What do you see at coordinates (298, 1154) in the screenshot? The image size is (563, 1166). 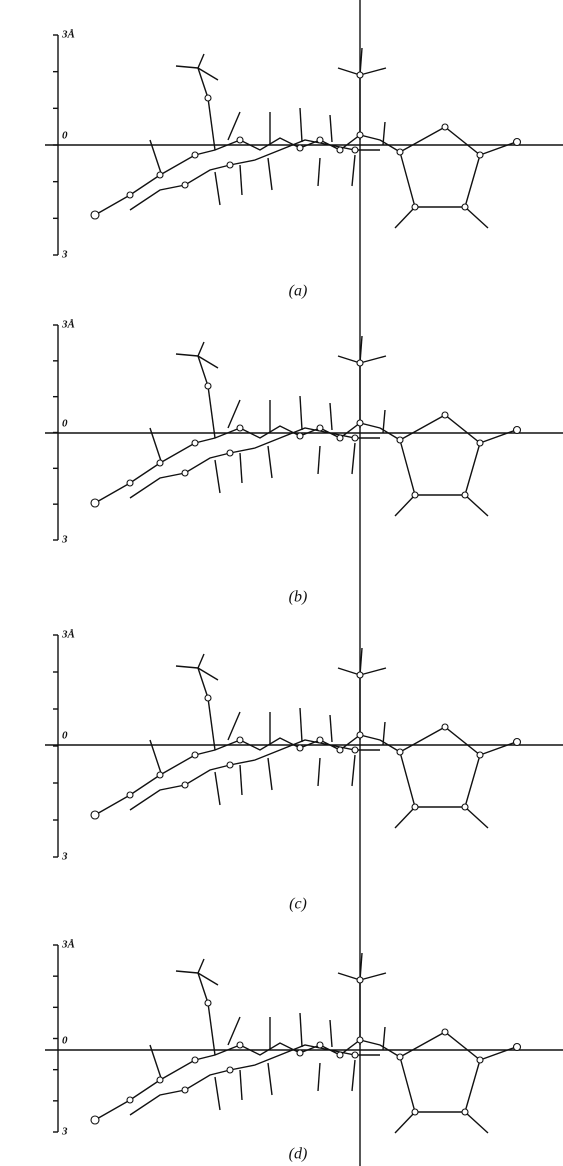 I see `panel-label: (d)` at bounding box center [298, 1154].